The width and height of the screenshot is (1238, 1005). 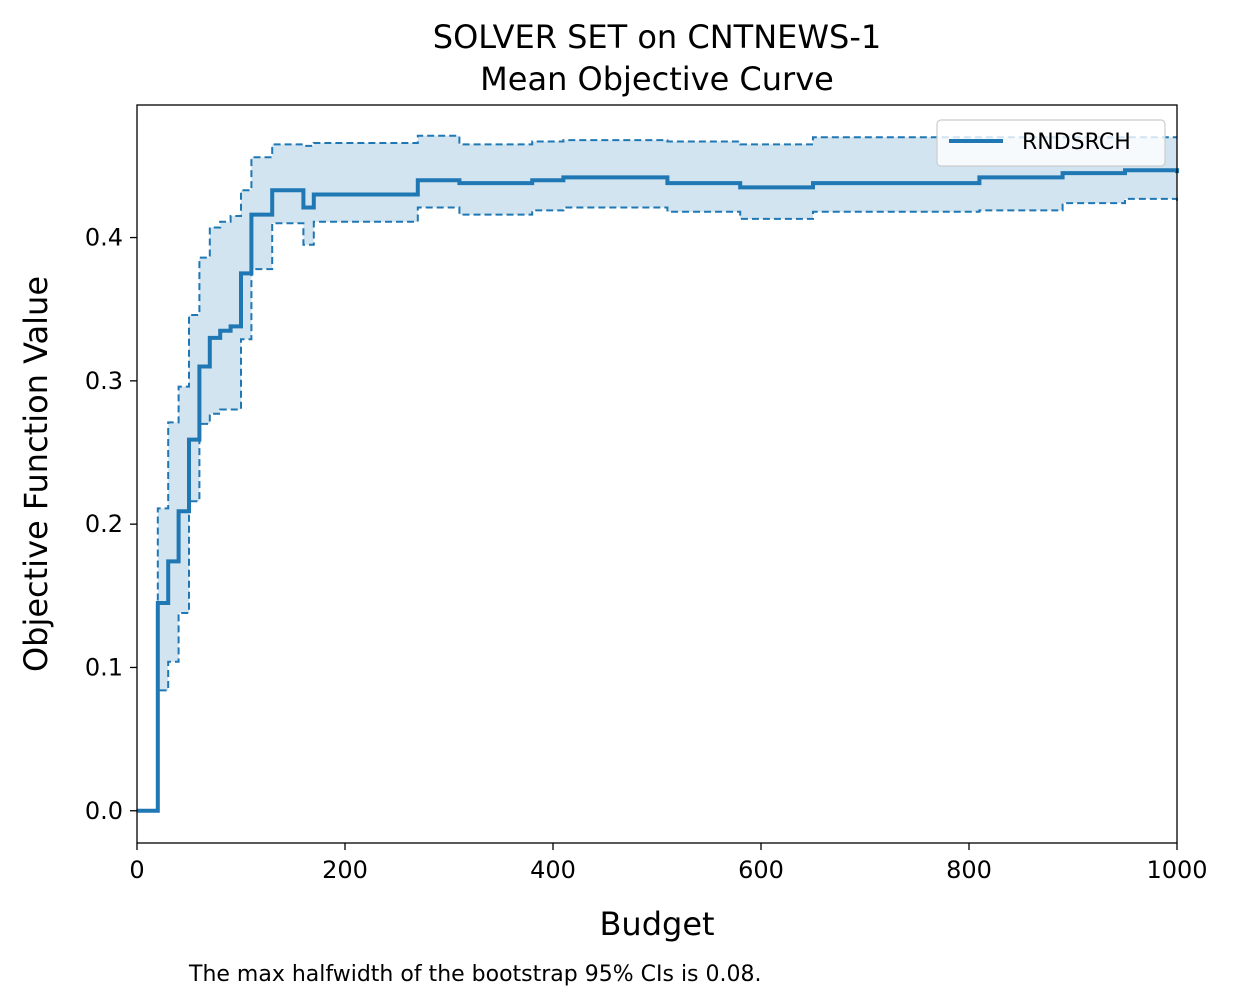 I want to click on x-axis-ticks: 0 200 400 600 800 1000, so click(x=668, y=863).